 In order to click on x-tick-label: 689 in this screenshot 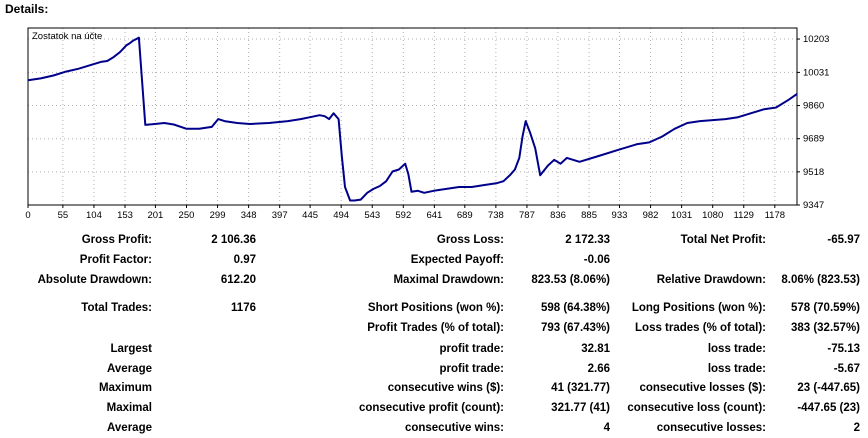, I will do `click(465, 215)`.